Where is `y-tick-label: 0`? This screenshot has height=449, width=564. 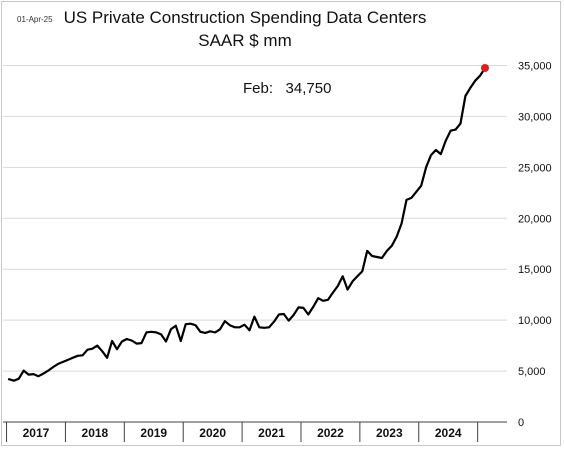 y-tick-label: 0 is located at coordinates (521, 423).